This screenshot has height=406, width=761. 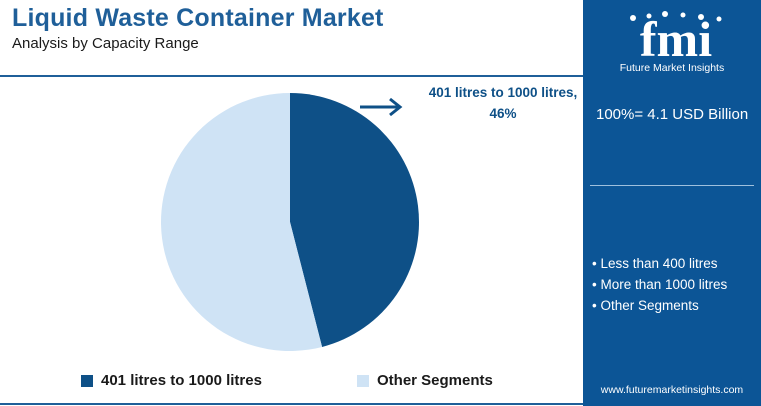 What do you see at coordinates (381, 107) in the screenshot?
I see `arrow-right-icon` at bounding box center [381, 107].